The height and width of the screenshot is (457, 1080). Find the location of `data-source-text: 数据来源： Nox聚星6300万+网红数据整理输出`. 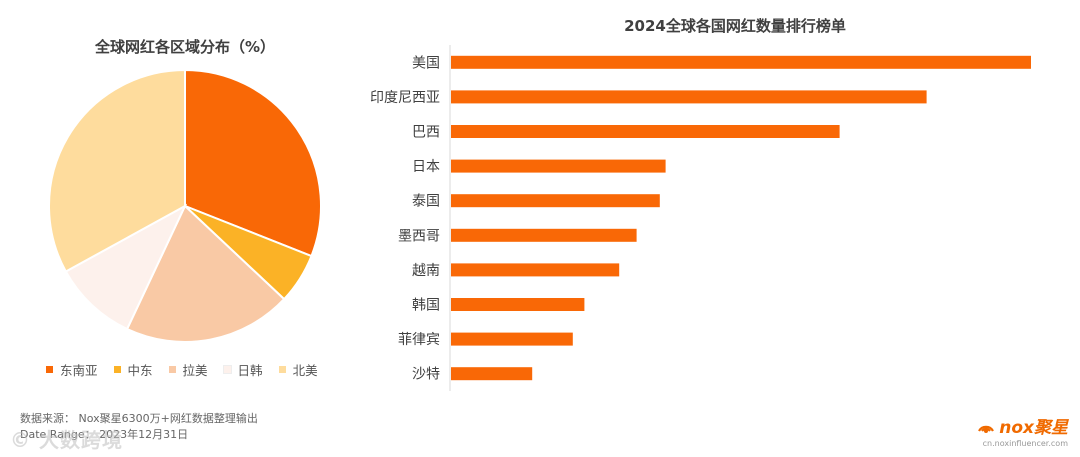

data-source-text: 数据来源： Nox聚星6300万+网红数据整理输出 is located at coordinates (139, 418).